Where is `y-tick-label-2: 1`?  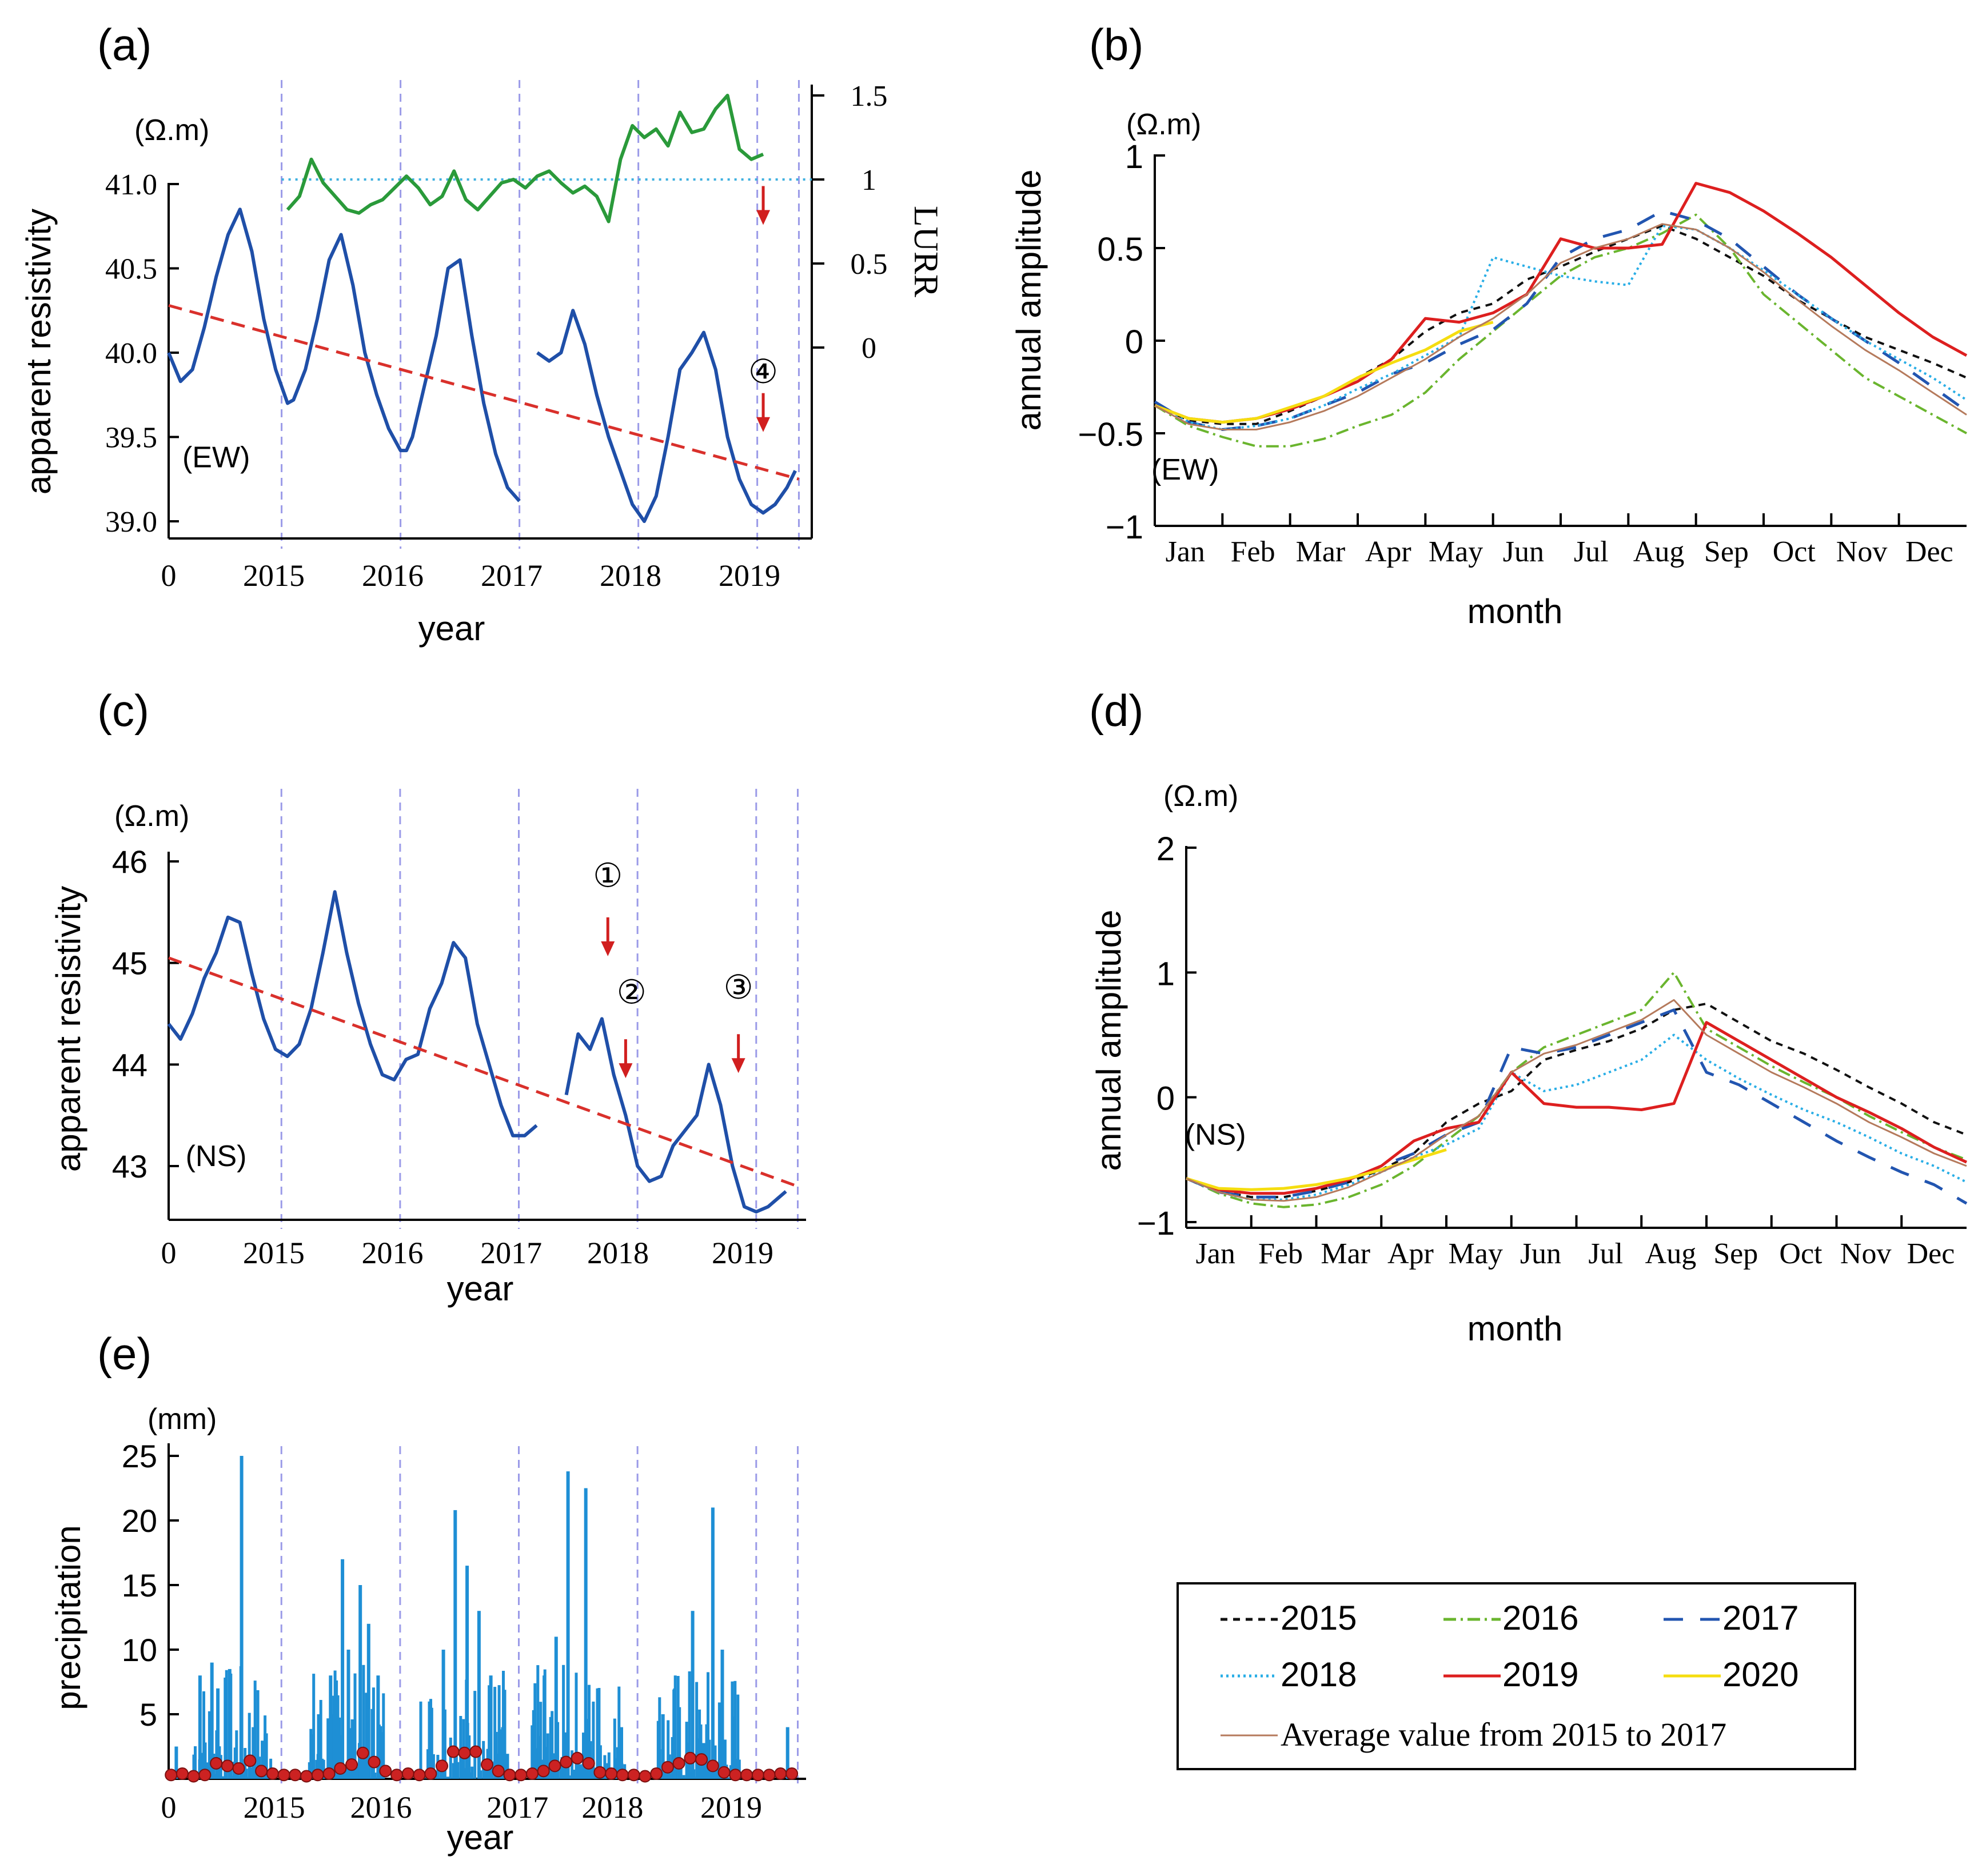
y-tick-label-2: 1 is located at coordinates (1165, 973).